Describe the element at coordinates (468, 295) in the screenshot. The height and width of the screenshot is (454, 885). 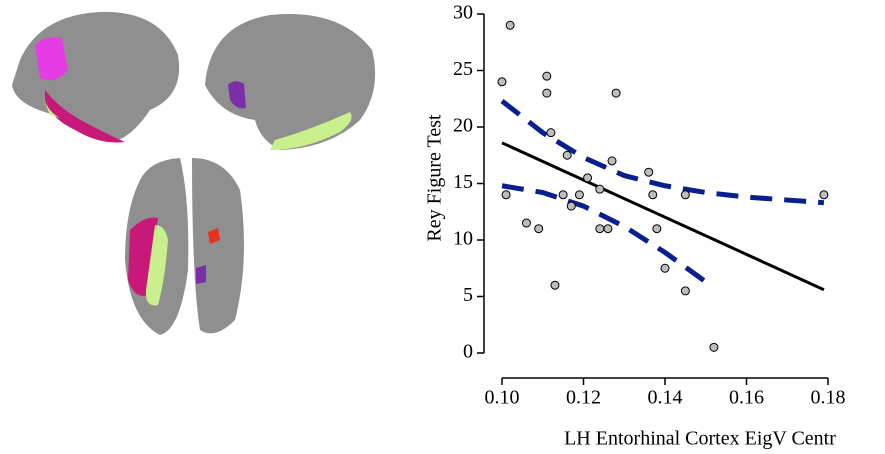
I see `y-tick-label: 5` at that location.